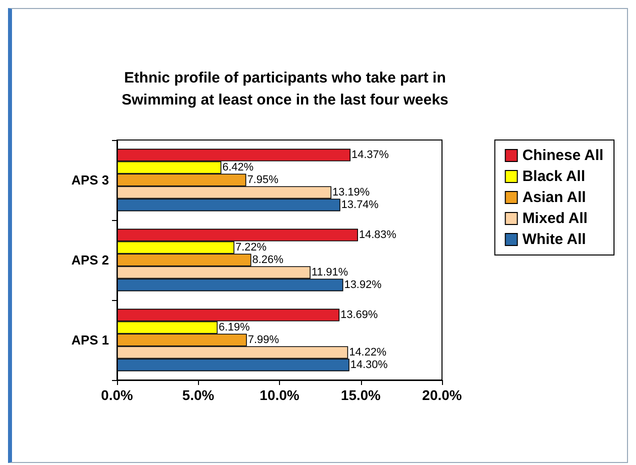  I want to click on data-label: 14.83%, so click(377, 235).